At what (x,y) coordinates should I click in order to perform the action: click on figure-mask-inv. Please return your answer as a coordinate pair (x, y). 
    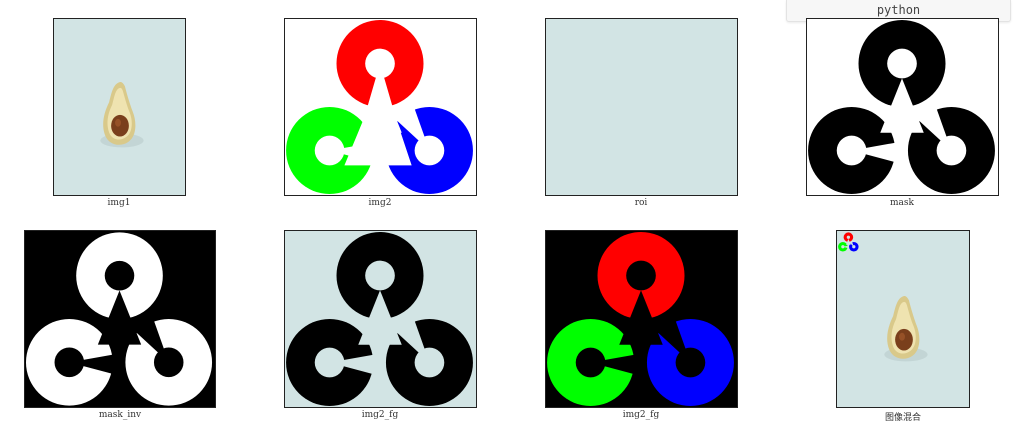
    Looking at the image, I should click on (120, 319).